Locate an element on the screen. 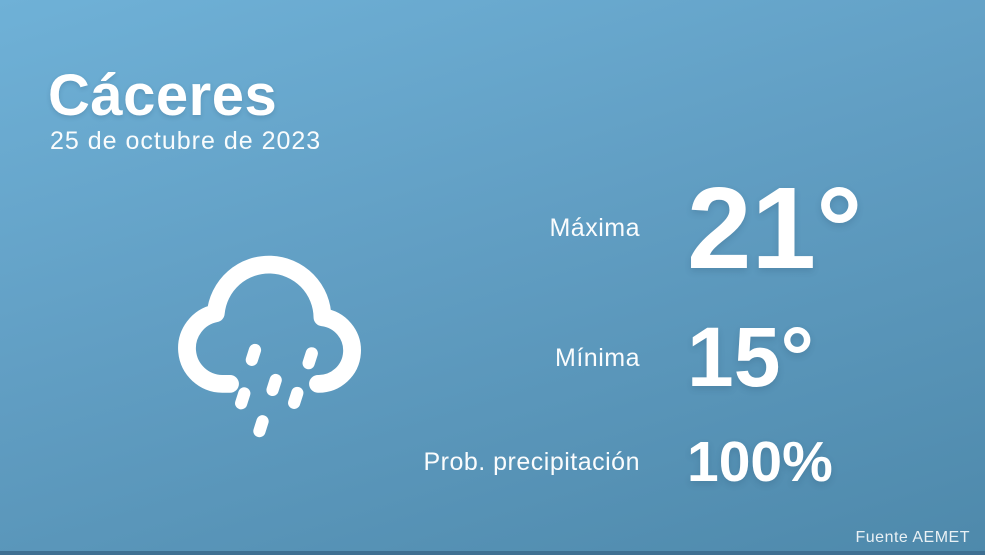  forecast-date: 25 de octubre de 2023 is located at coordinates (186, 141).